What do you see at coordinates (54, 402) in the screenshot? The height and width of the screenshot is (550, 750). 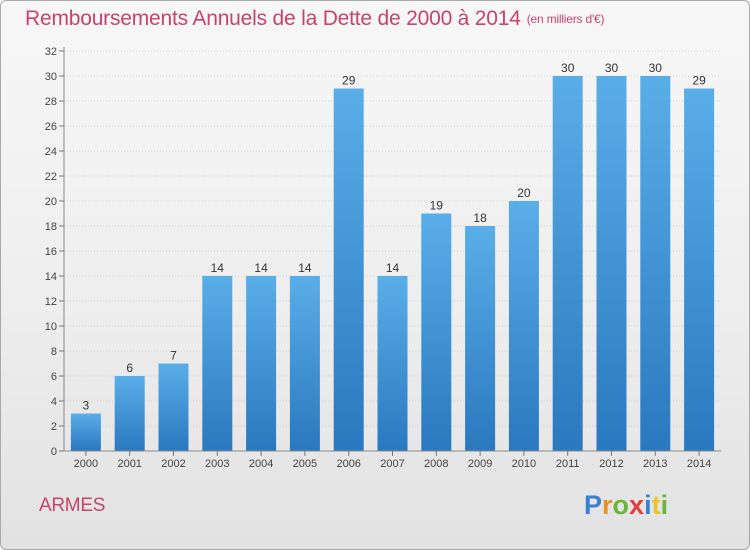 I see `y-tick-label: 4` at bounding box center [54, 402].